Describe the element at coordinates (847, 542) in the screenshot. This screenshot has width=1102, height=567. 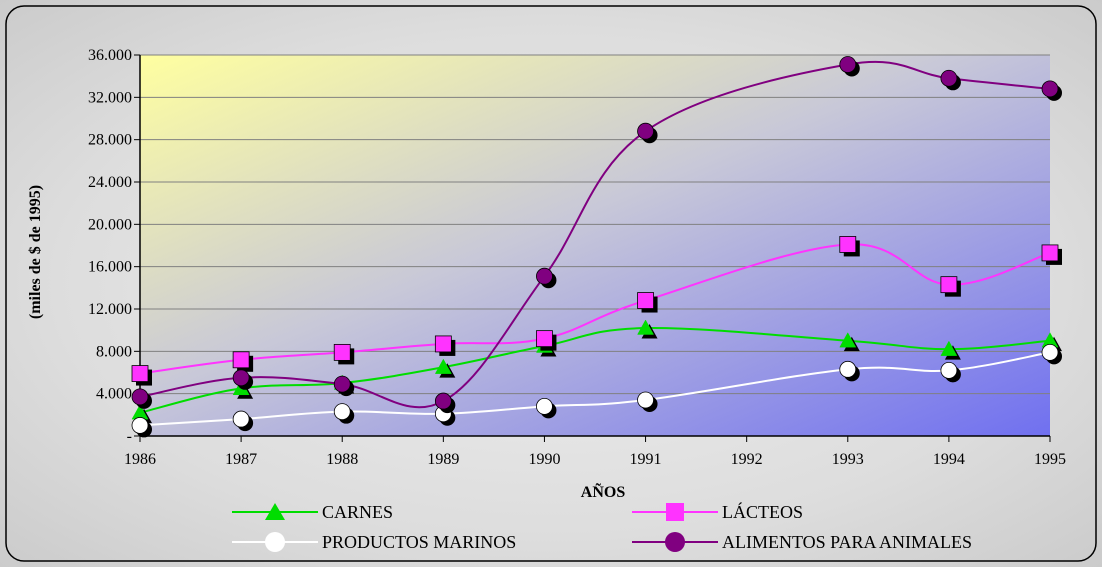
I see `legend-label: ALIMENTOS PARA ANIMALES` at that location.